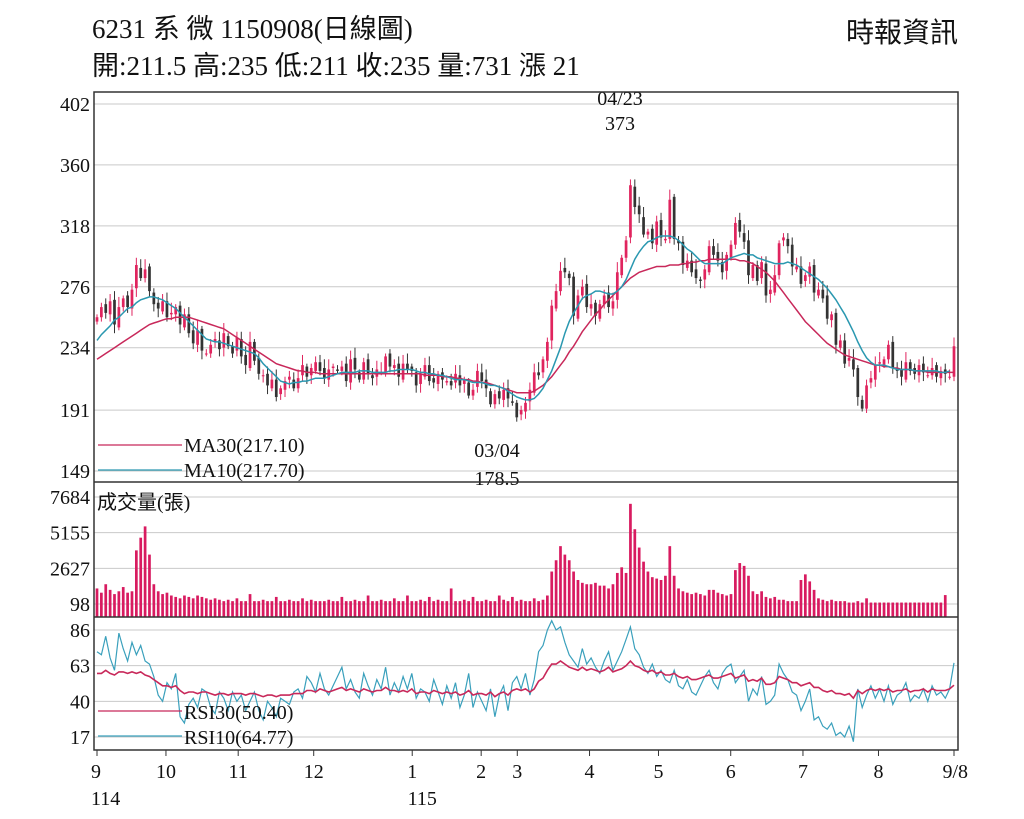 Image resolution: width=1024 pixels, height=819 pixels. I want to click on volume-tick-label: 7684, so click(70, 498).